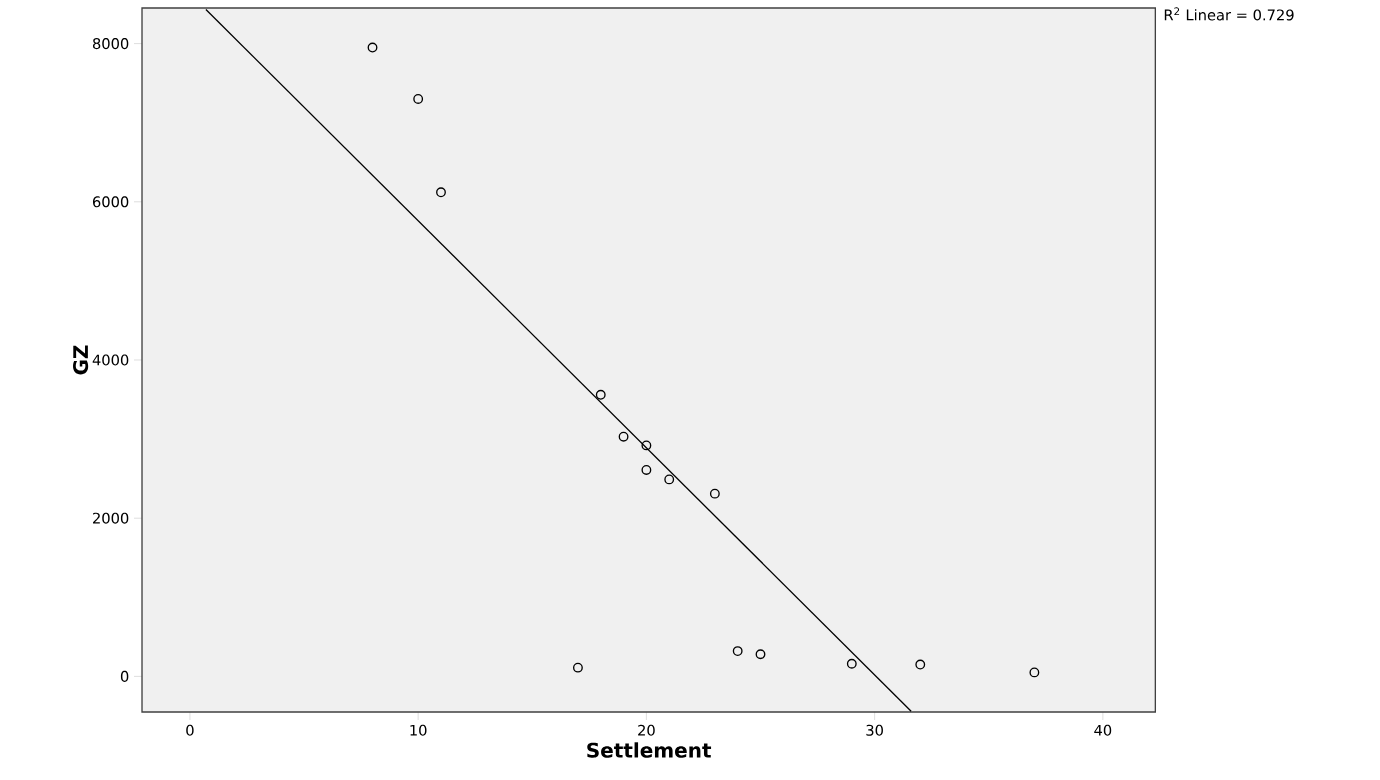 The image size is (1380, 780). Describe the element at coordinates (646, 730) in the screenshot. I see `x-tick-label: 20` at that location.